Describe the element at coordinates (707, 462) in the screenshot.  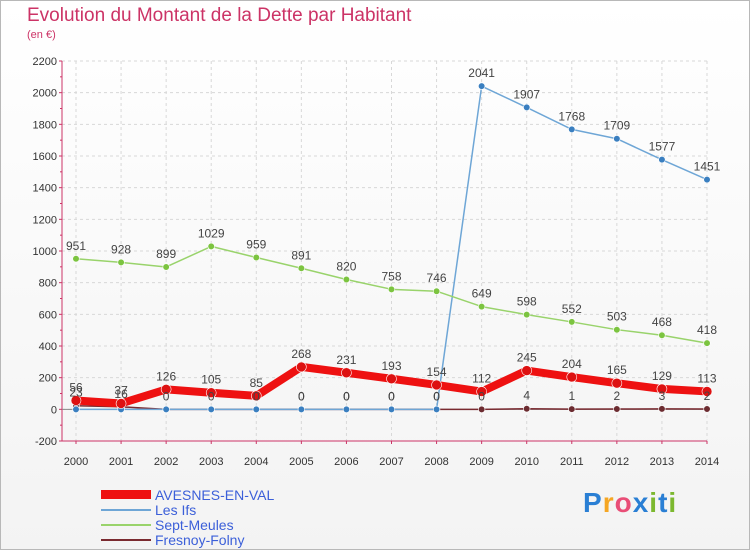
I see `x-tick-label: 2014` at that location.